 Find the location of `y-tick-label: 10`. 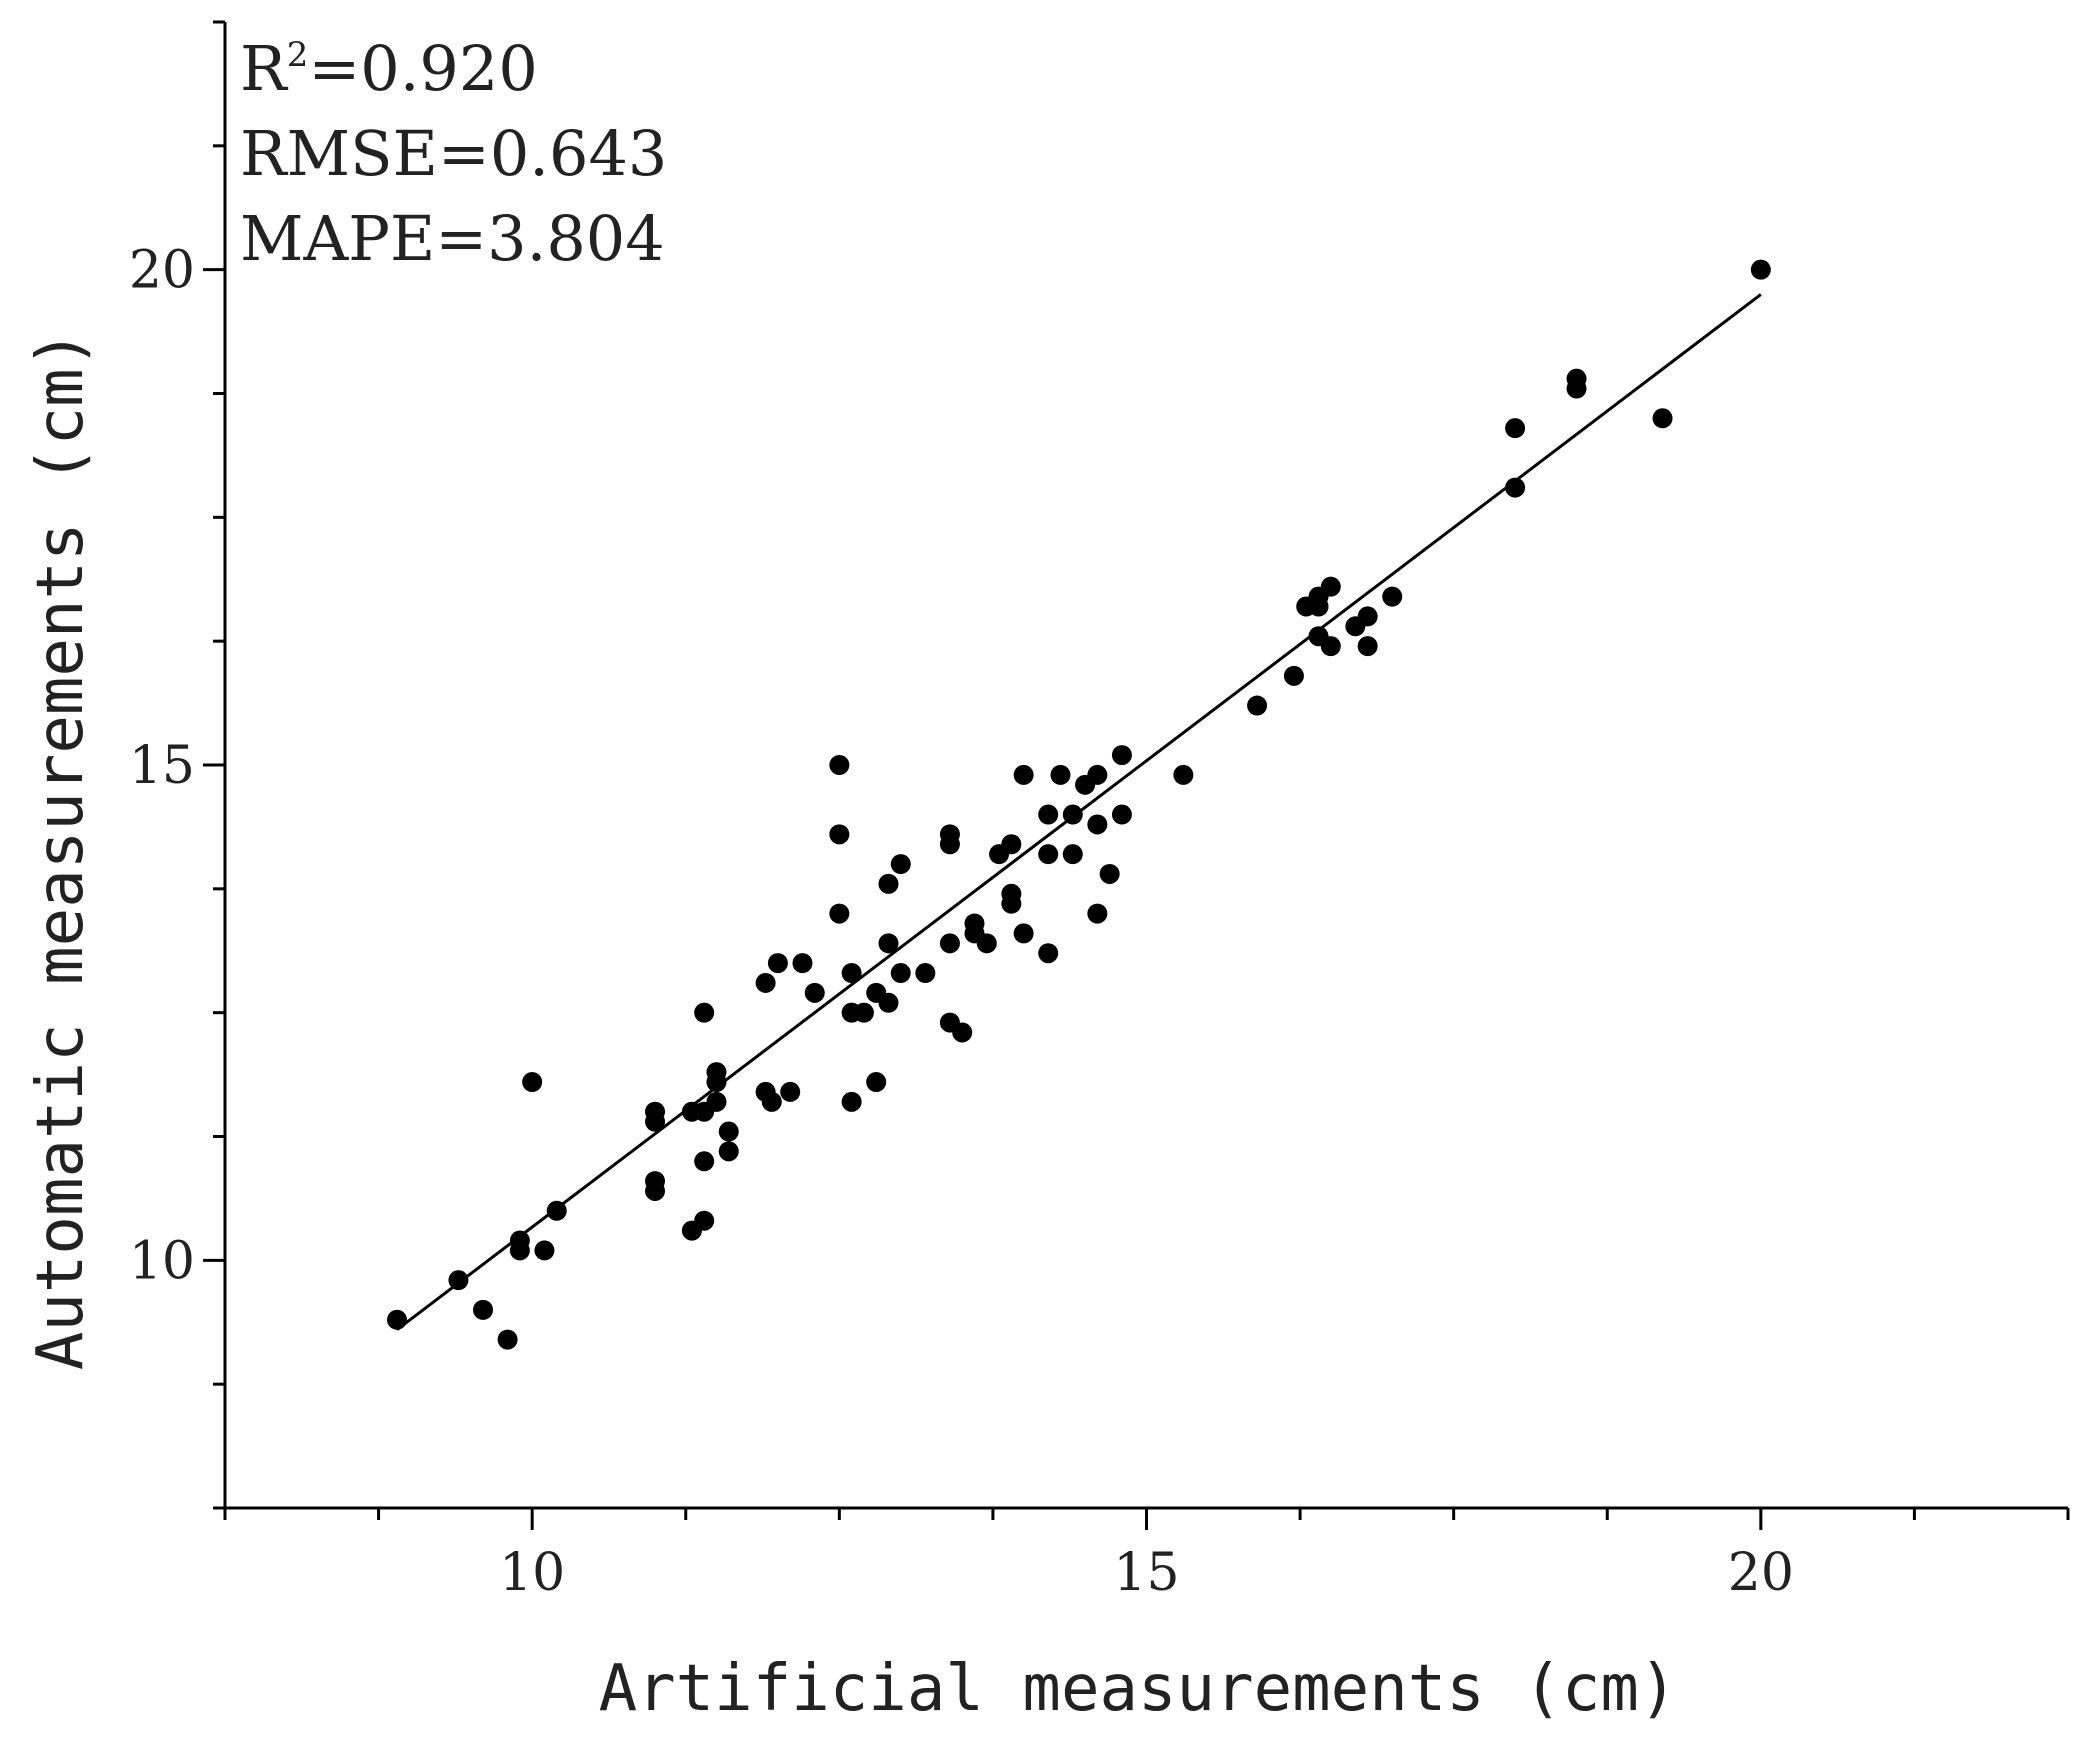

y-tick-label: 10 is located at coordinates (162, 1261).